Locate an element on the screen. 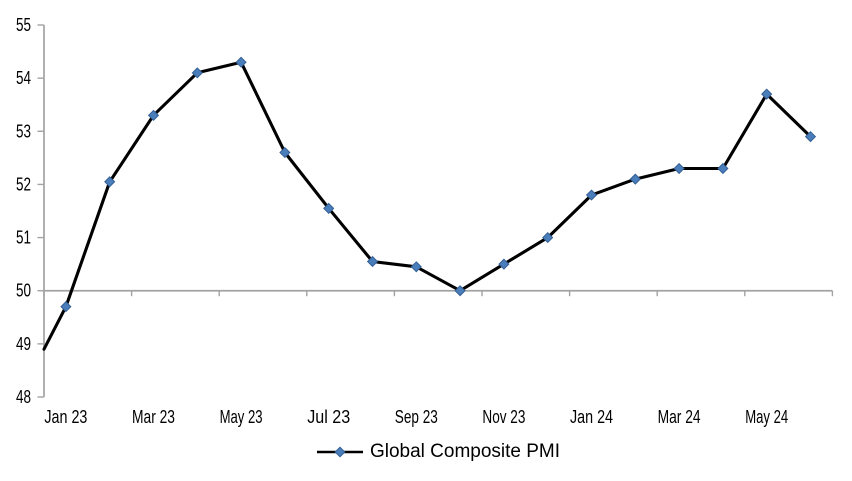  x-axis-tick-label: Sep 23 is located at coordinates (416, 417).